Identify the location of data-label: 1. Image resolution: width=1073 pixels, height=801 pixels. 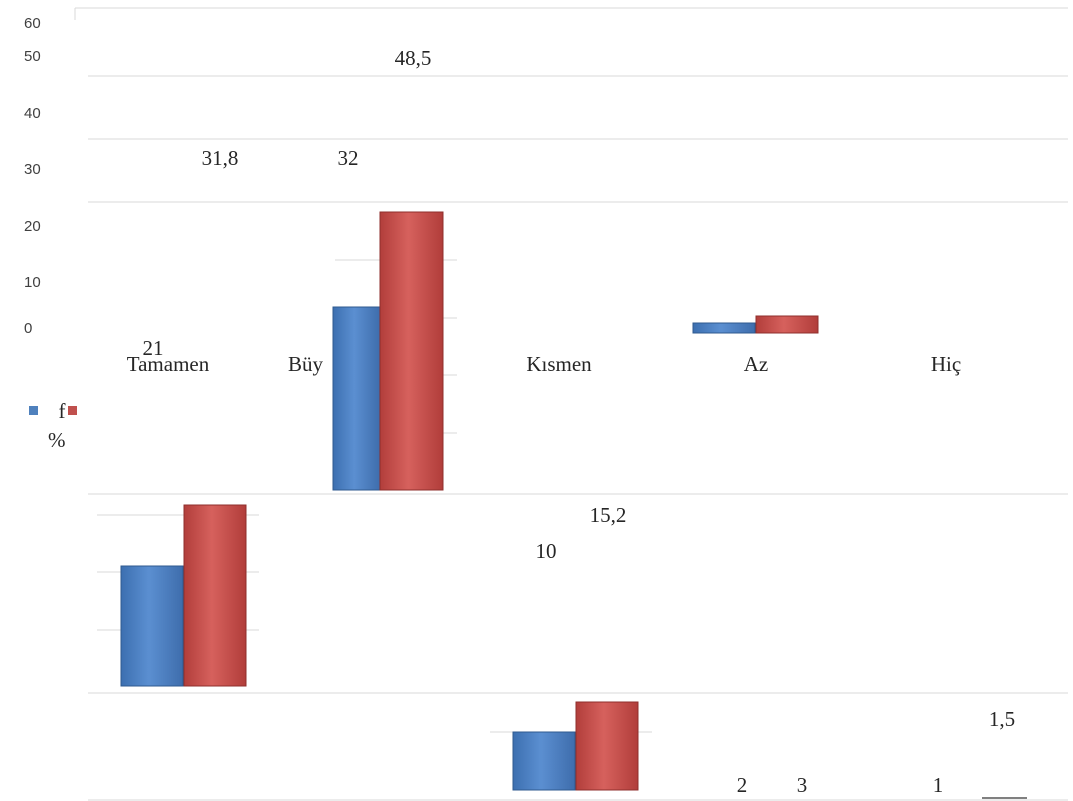
(938, 785).